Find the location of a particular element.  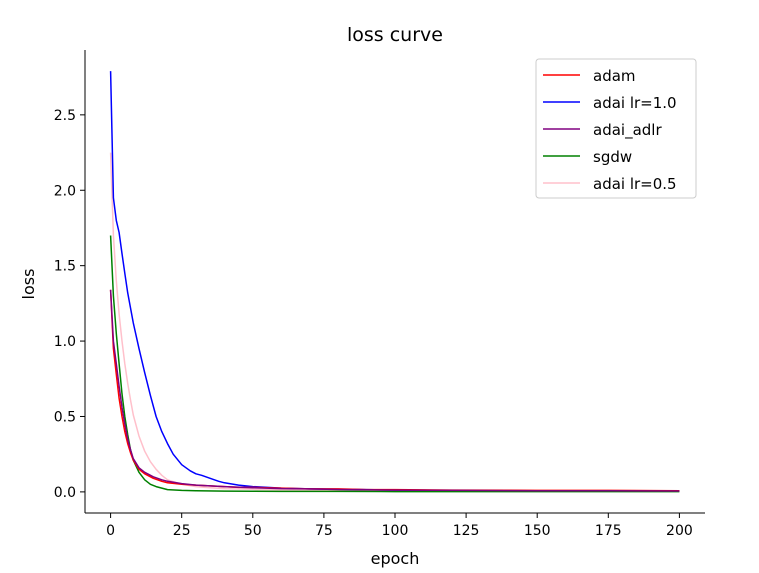

y-axis-ticks: 0.0 0.5 1.0 1.5 2.0 2.5 is located at coordinates (69, 304).